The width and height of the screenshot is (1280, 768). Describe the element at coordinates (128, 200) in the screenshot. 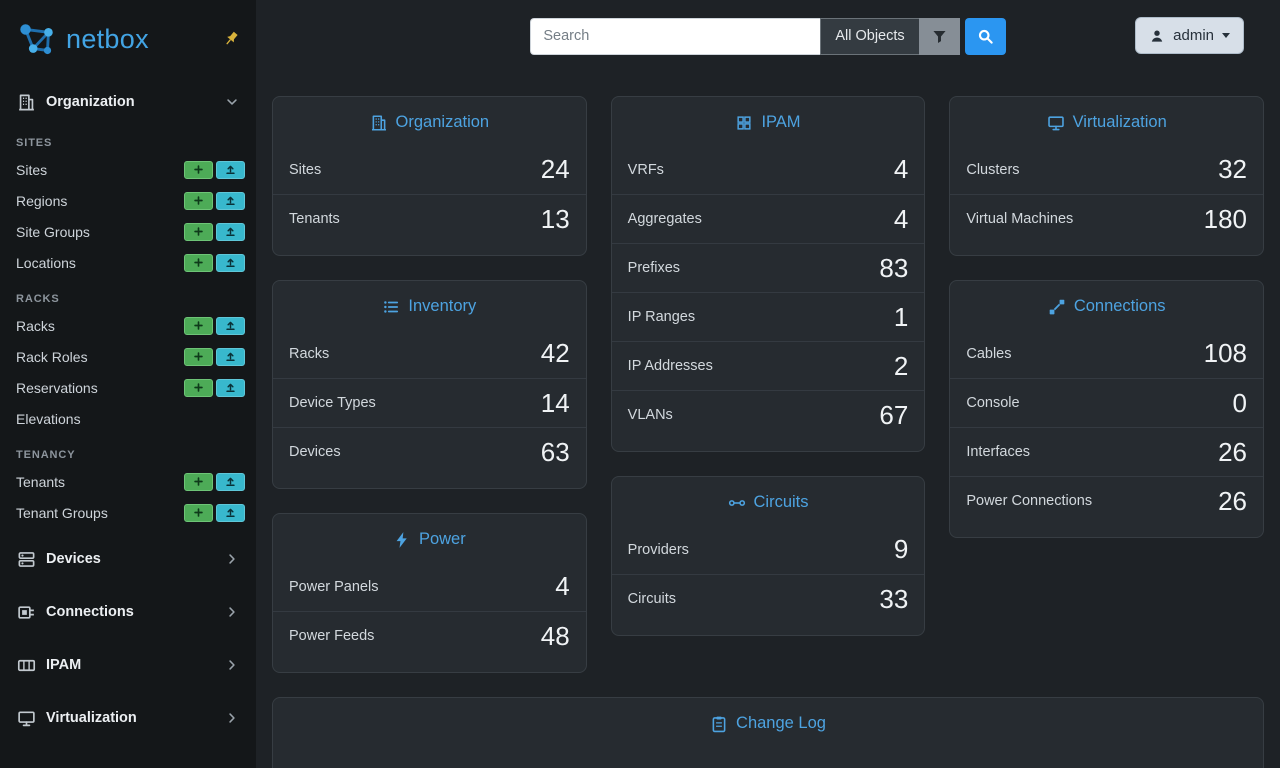

I see `sidebar-item-regions: Regions` at that location.